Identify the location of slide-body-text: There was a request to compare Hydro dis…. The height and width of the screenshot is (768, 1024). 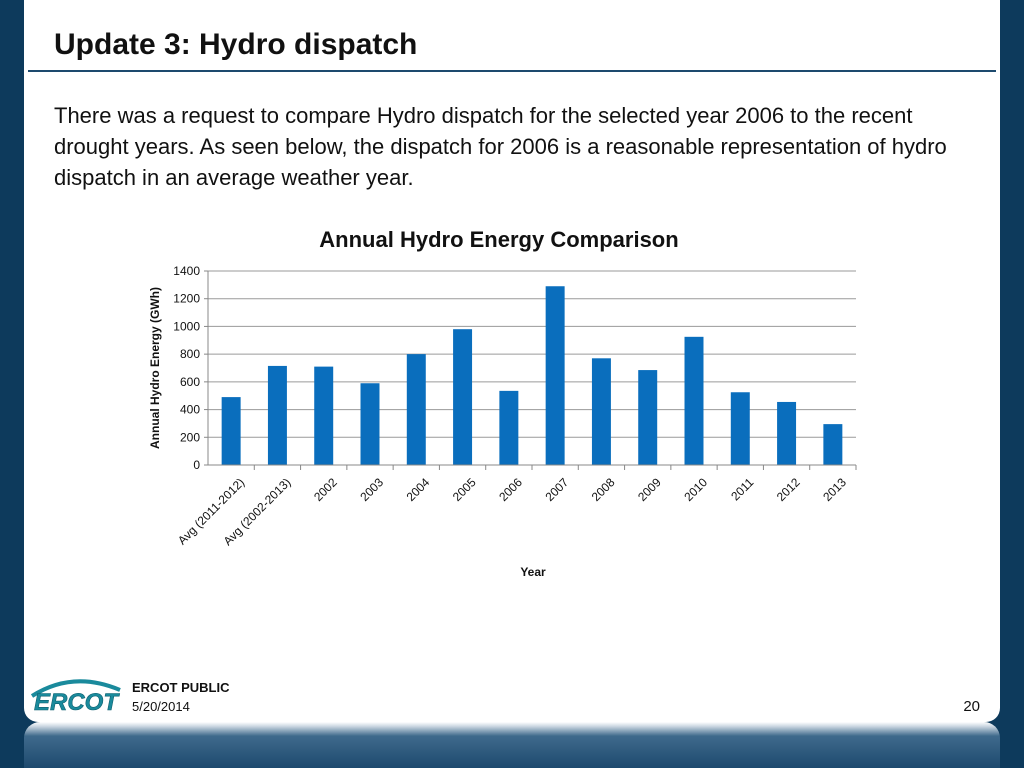
(500, 146).